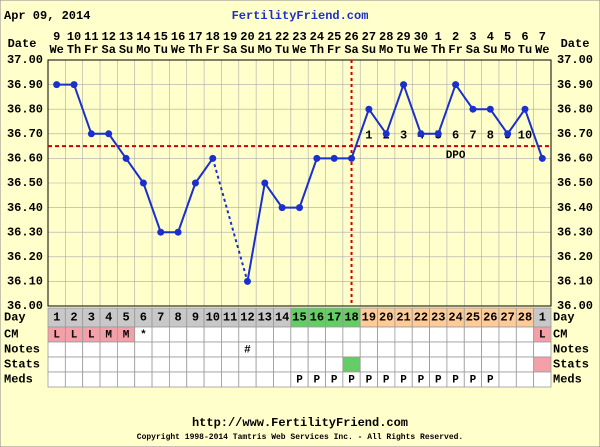 This screenshot has height=447, width=600. Describe the element at coordinates (542, 37) in the screenshot. I see `x-tick-label: 7` at that location.